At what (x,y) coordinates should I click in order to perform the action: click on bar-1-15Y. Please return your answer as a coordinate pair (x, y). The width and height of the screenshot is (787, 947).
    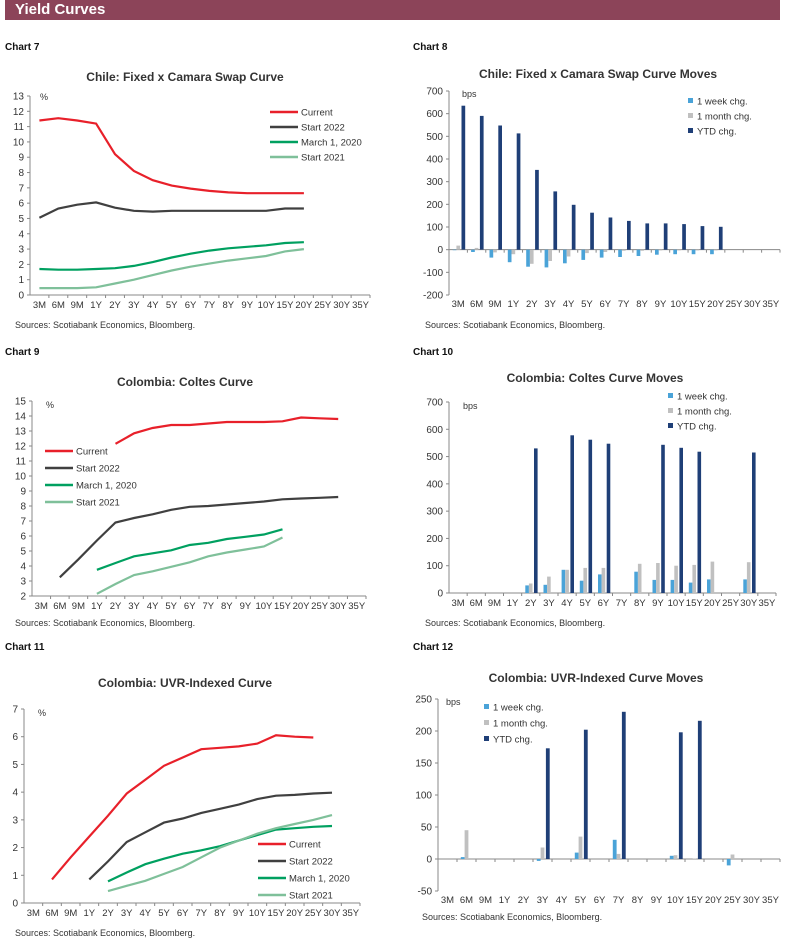
    Looking at the image, I should click on (697, 250).